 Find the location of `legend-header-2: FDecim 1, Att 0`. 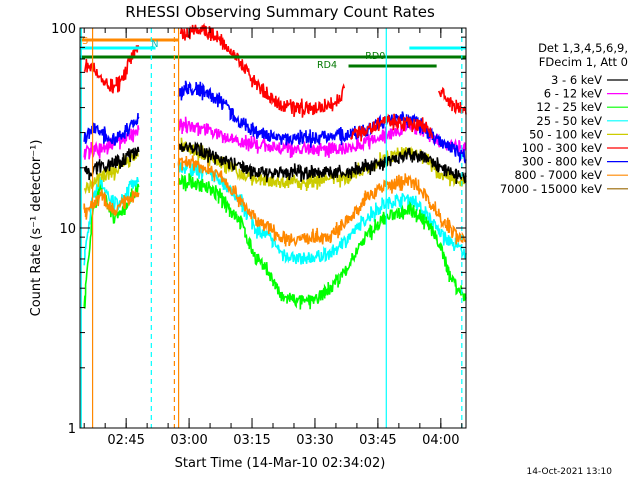

legend-header-2: FDecim 1, Att 0 is located at coordinates (583, 62).